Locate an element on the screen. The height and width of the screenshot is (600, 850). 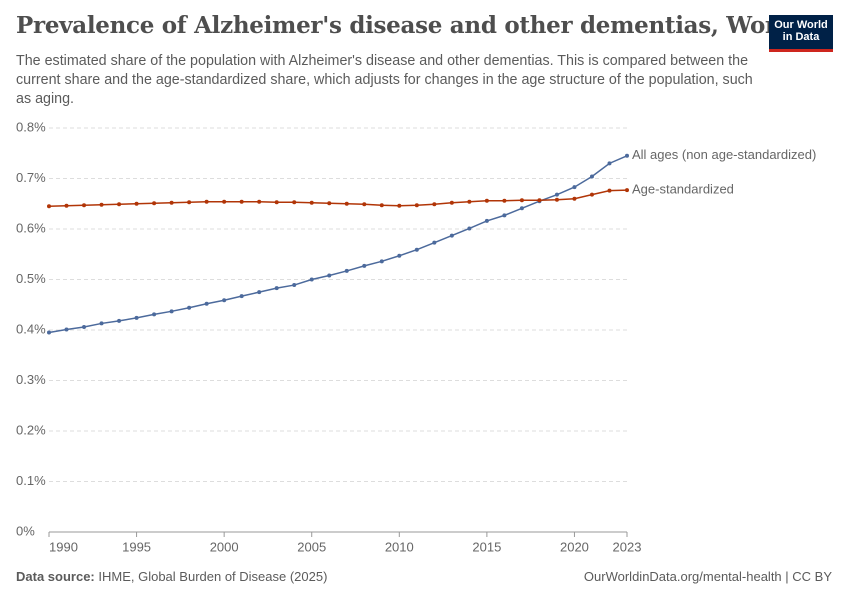
y-tick-label: 0.8% is located at coordinates (31, 126).